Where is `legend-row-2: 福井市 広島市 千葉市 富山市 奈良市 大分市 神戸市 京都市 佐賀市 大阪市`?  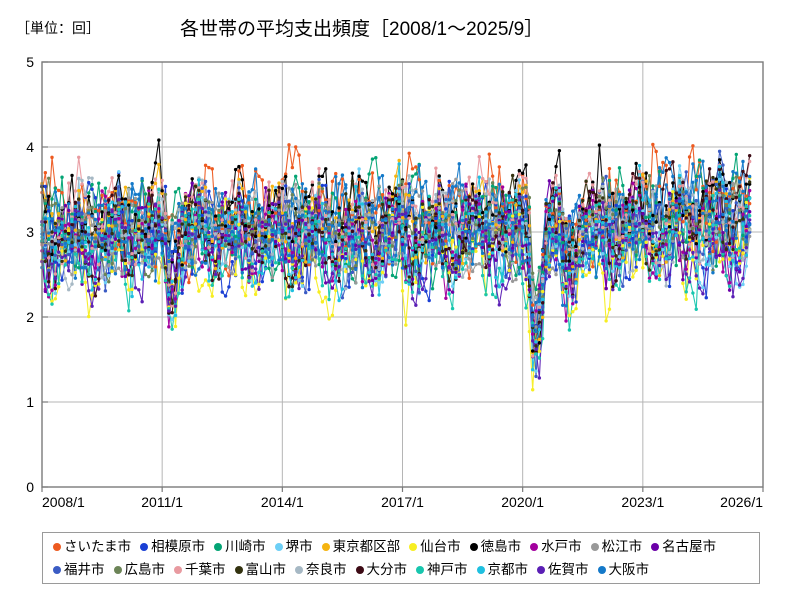
legend-row-2: 福井市 広島市 千葉市 富山市 奈良市 大分市 神戸市 京都市 佐賀市 大阪市 is located at coordinates (401, 569).